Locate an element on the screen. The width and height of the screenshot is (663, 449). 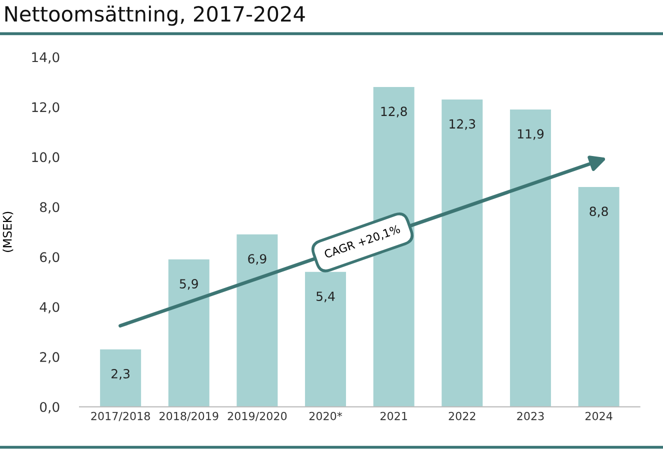
data-label: 12,8 is located at coordinates (394, 112).